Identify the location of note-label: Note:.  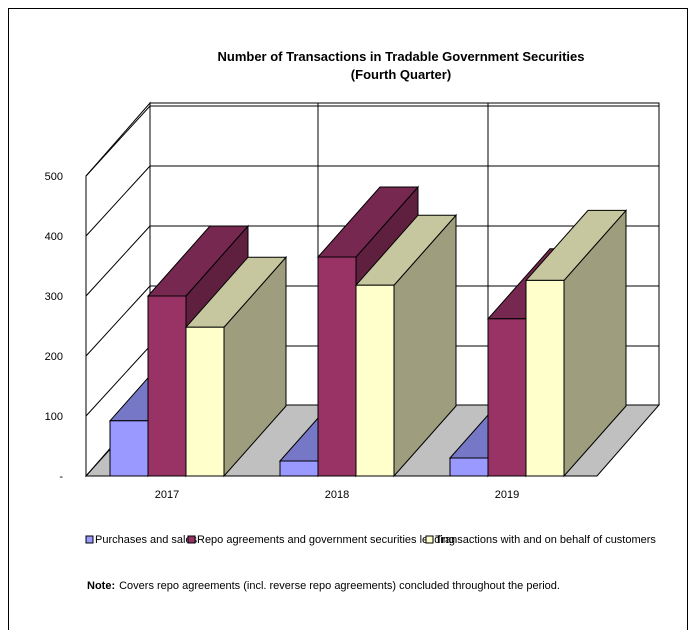
(101, 586).